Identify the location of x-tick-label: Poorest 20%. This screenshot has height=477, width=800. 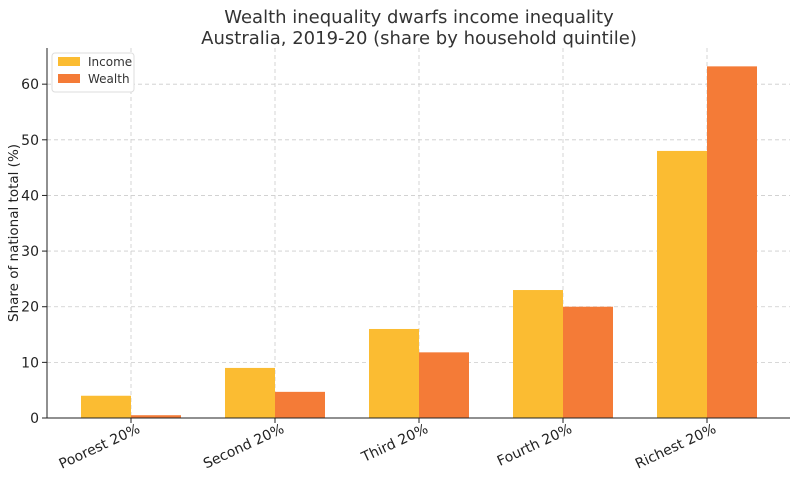
(100, 446).